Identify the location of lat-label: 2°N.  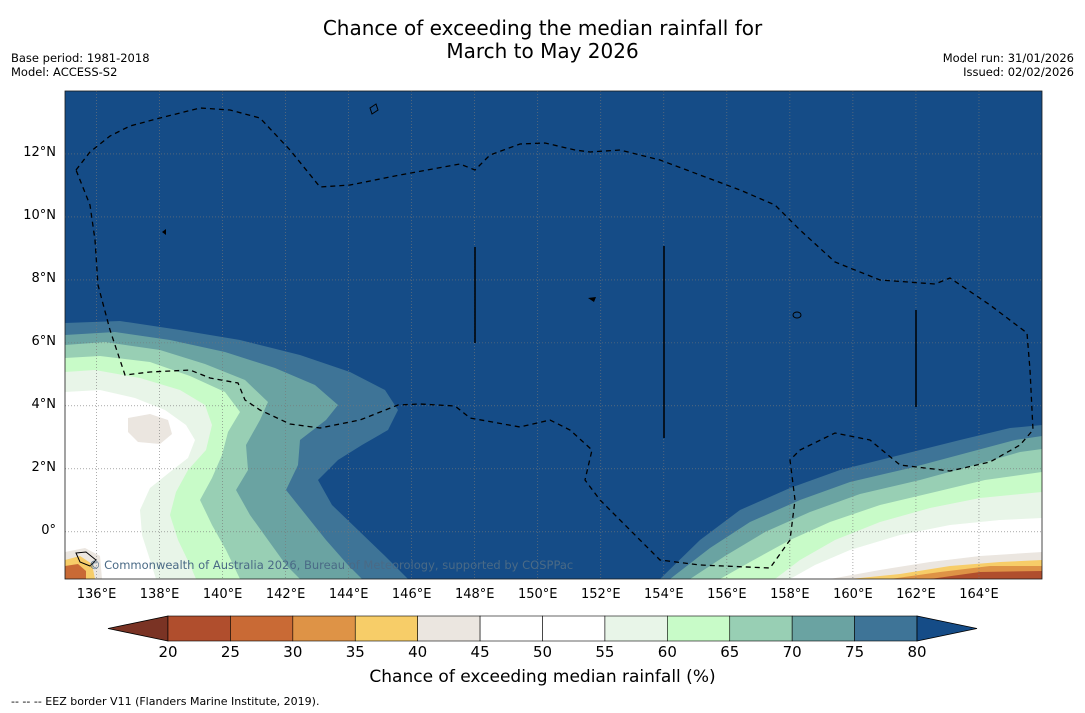
(44, 467).